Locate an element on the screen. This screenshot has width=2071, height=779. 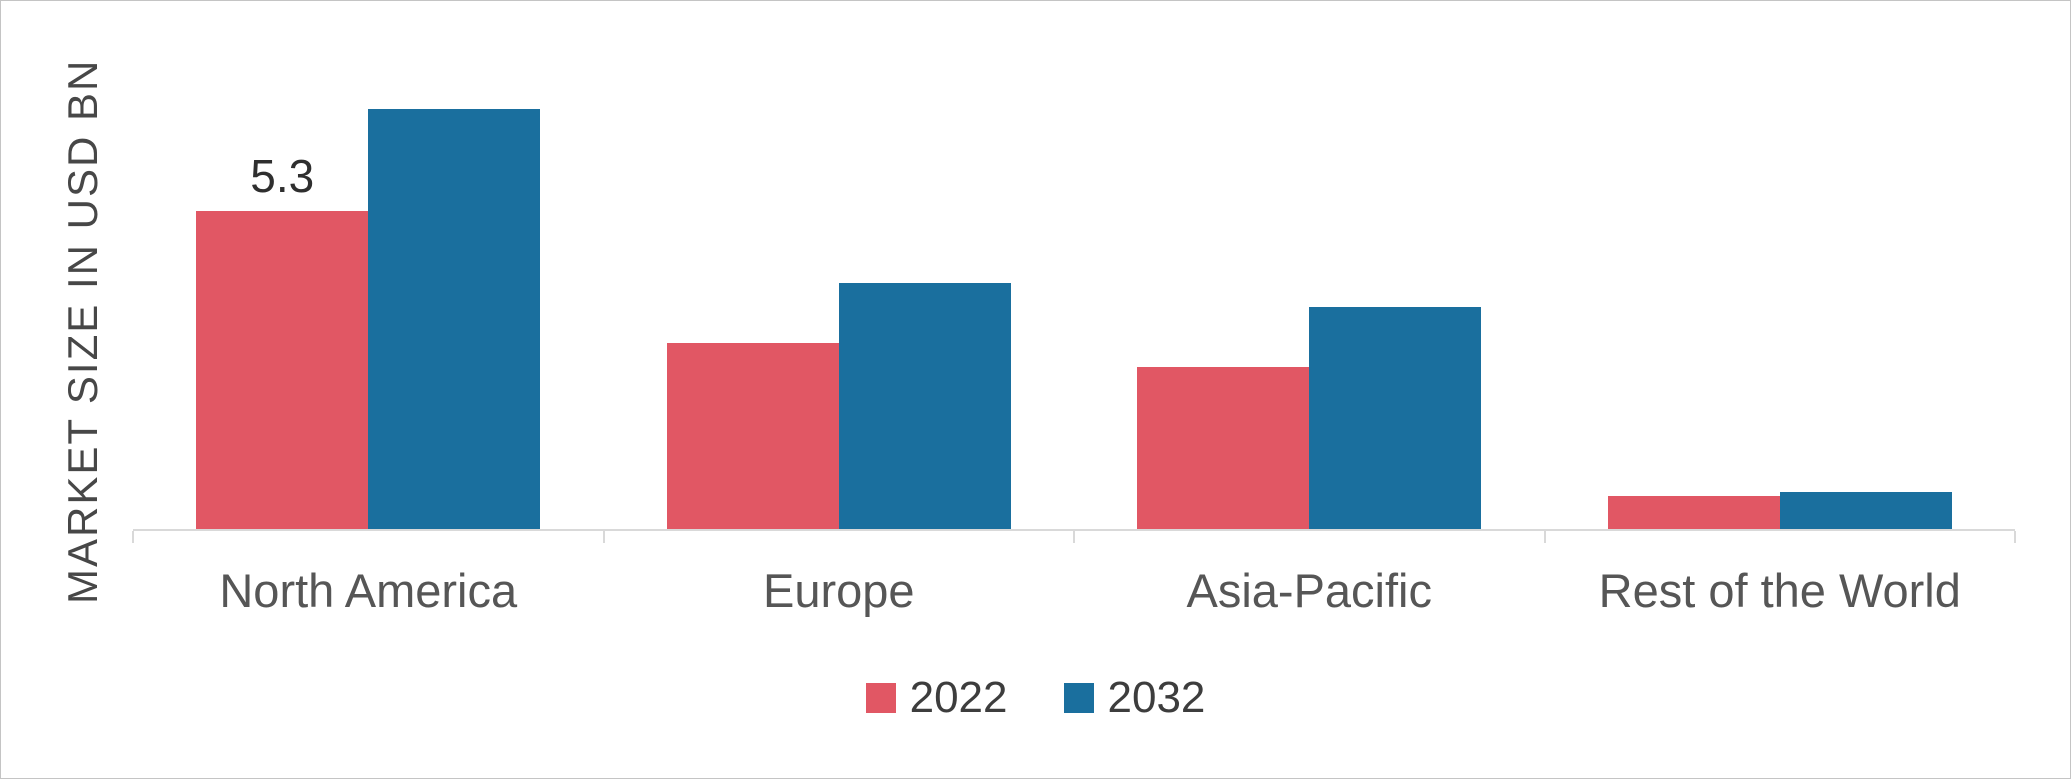
category-label: Asia-Pacific is located at coordinates (1309, 590).